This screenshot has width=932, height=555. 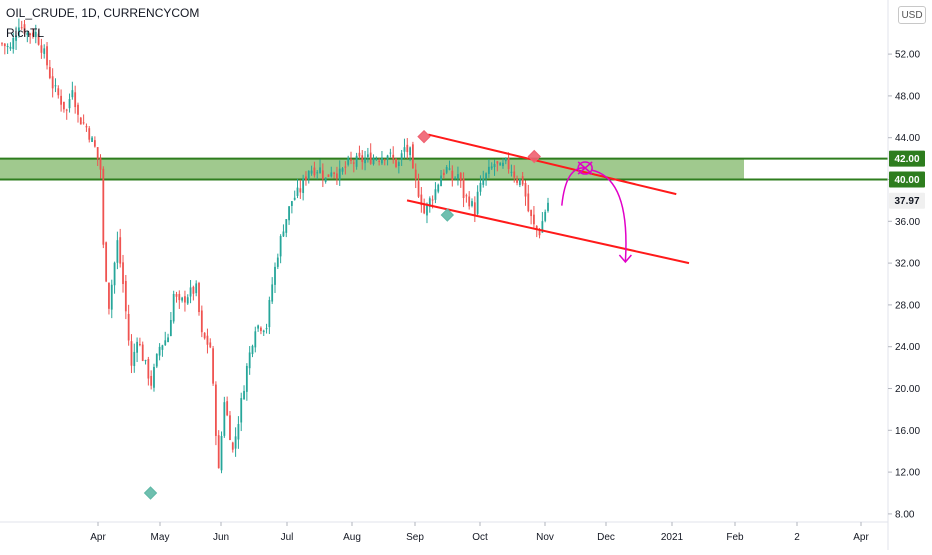 I want to click on projection-fall-curve, so click(x=608, y=215).